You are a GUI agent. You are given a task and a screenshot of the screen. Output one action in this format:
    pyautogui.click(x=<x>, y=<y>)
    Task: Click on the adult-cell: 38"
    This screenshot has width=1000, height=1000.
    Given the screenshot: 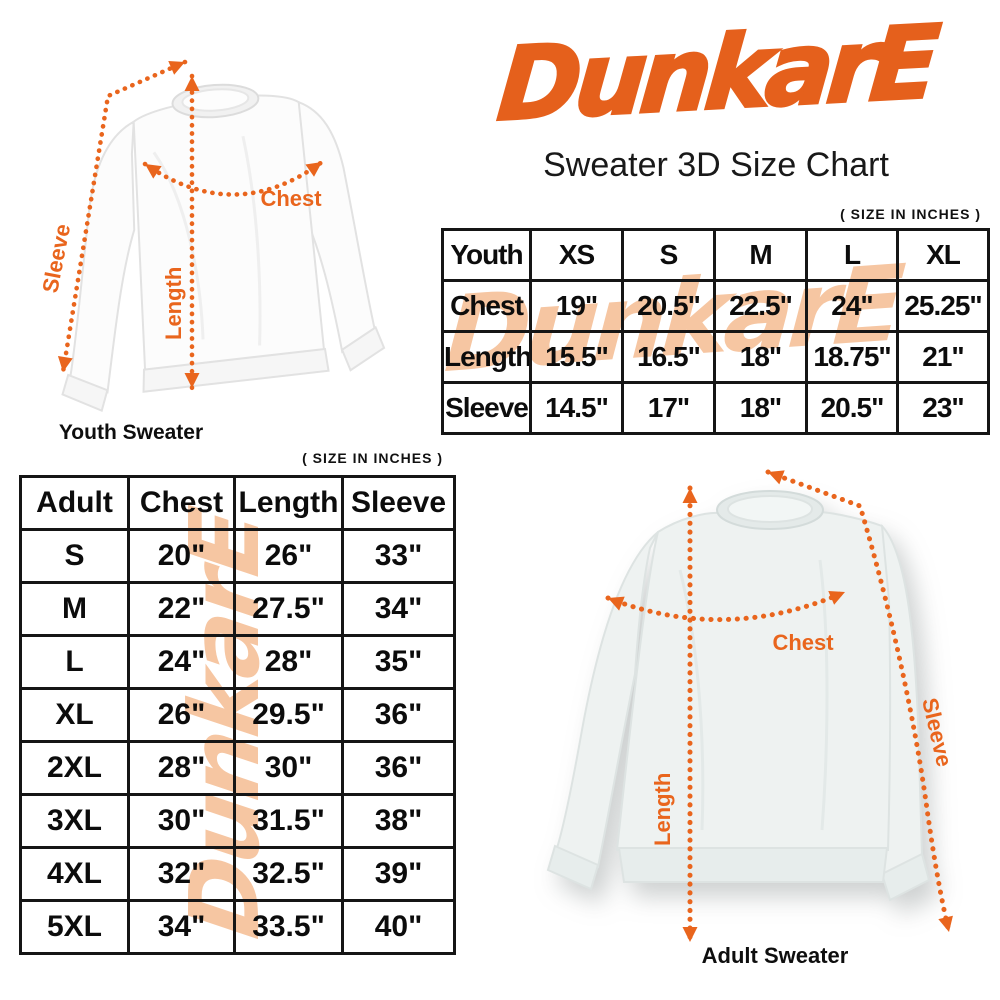 What is the action you would take?
    pyautogui.click(x=398, y=821)
    